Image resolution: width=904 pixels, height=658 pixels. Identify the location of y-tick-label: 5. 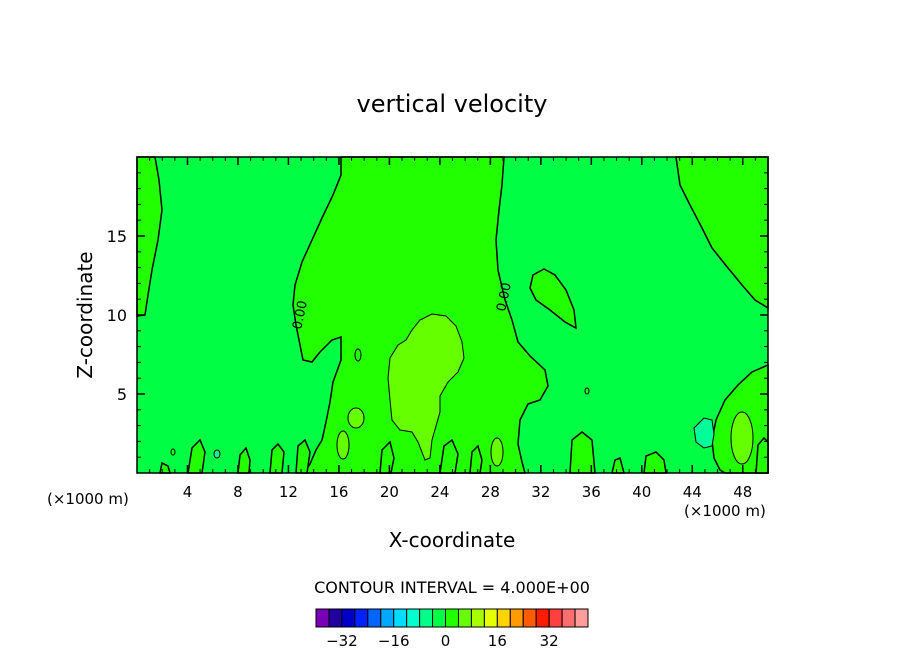
(122, 394).